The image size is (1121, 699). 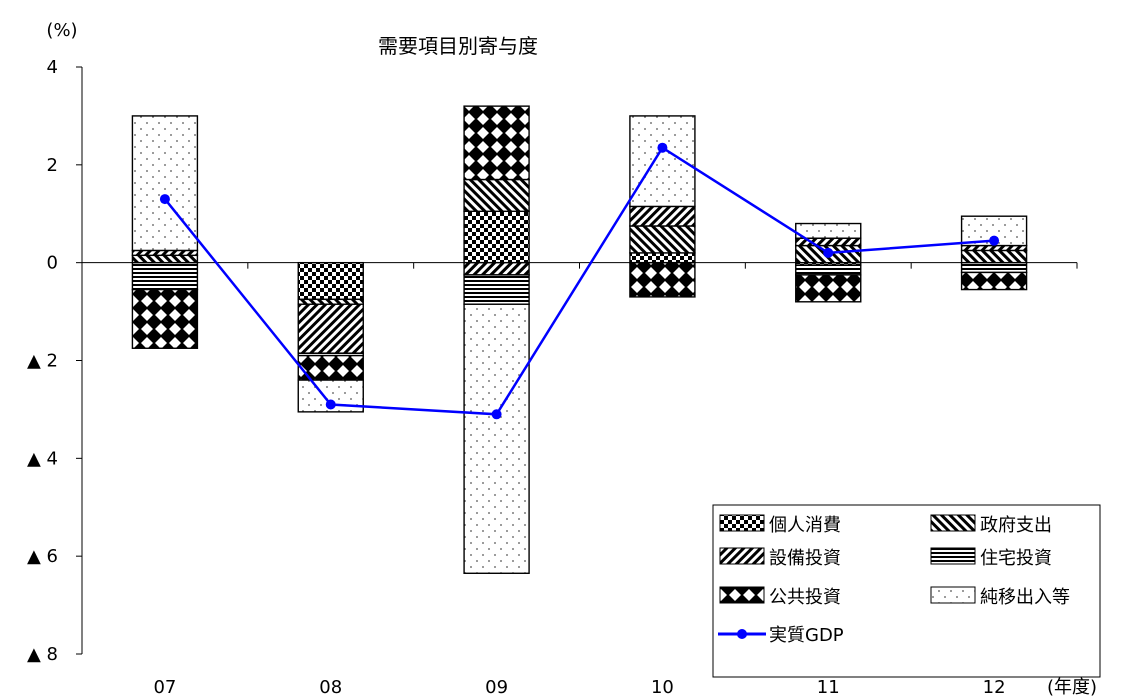 I want to click on y-tick-label: ▲ 4, so click(x=42, y=458).